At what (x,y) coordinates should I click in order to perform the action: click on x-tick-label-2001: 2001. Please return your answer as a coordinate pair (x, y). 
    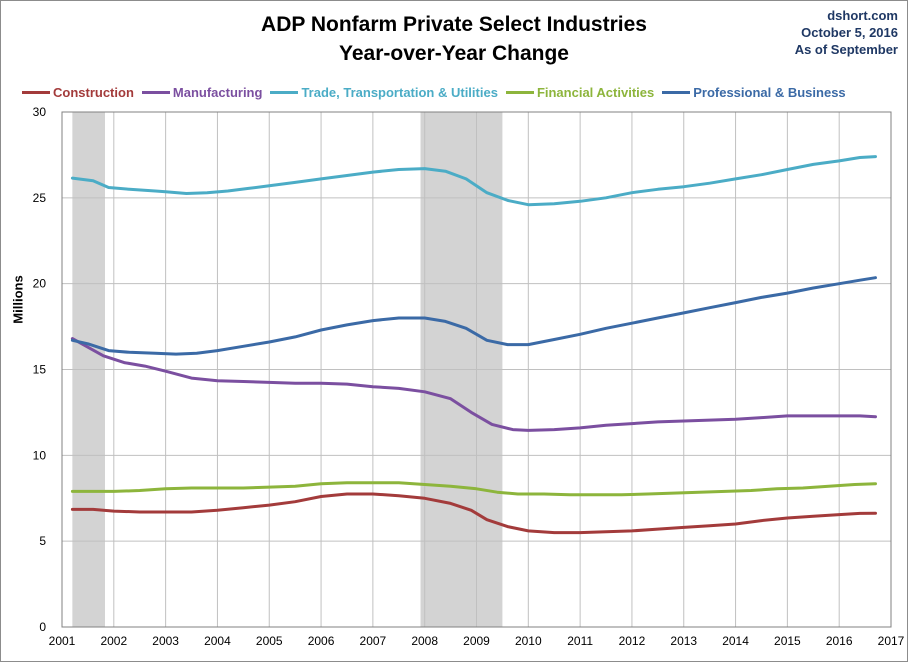
    Looking at the image, I should click on (62, 641).